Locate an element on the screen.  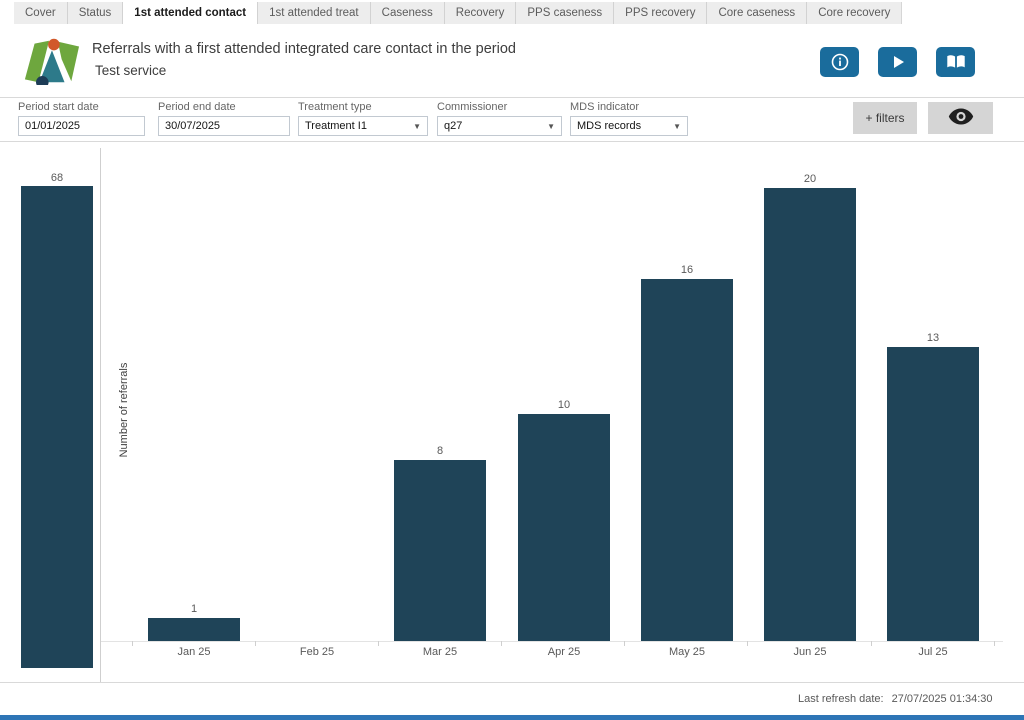
visibility-button is located at coordinates (960, 118).